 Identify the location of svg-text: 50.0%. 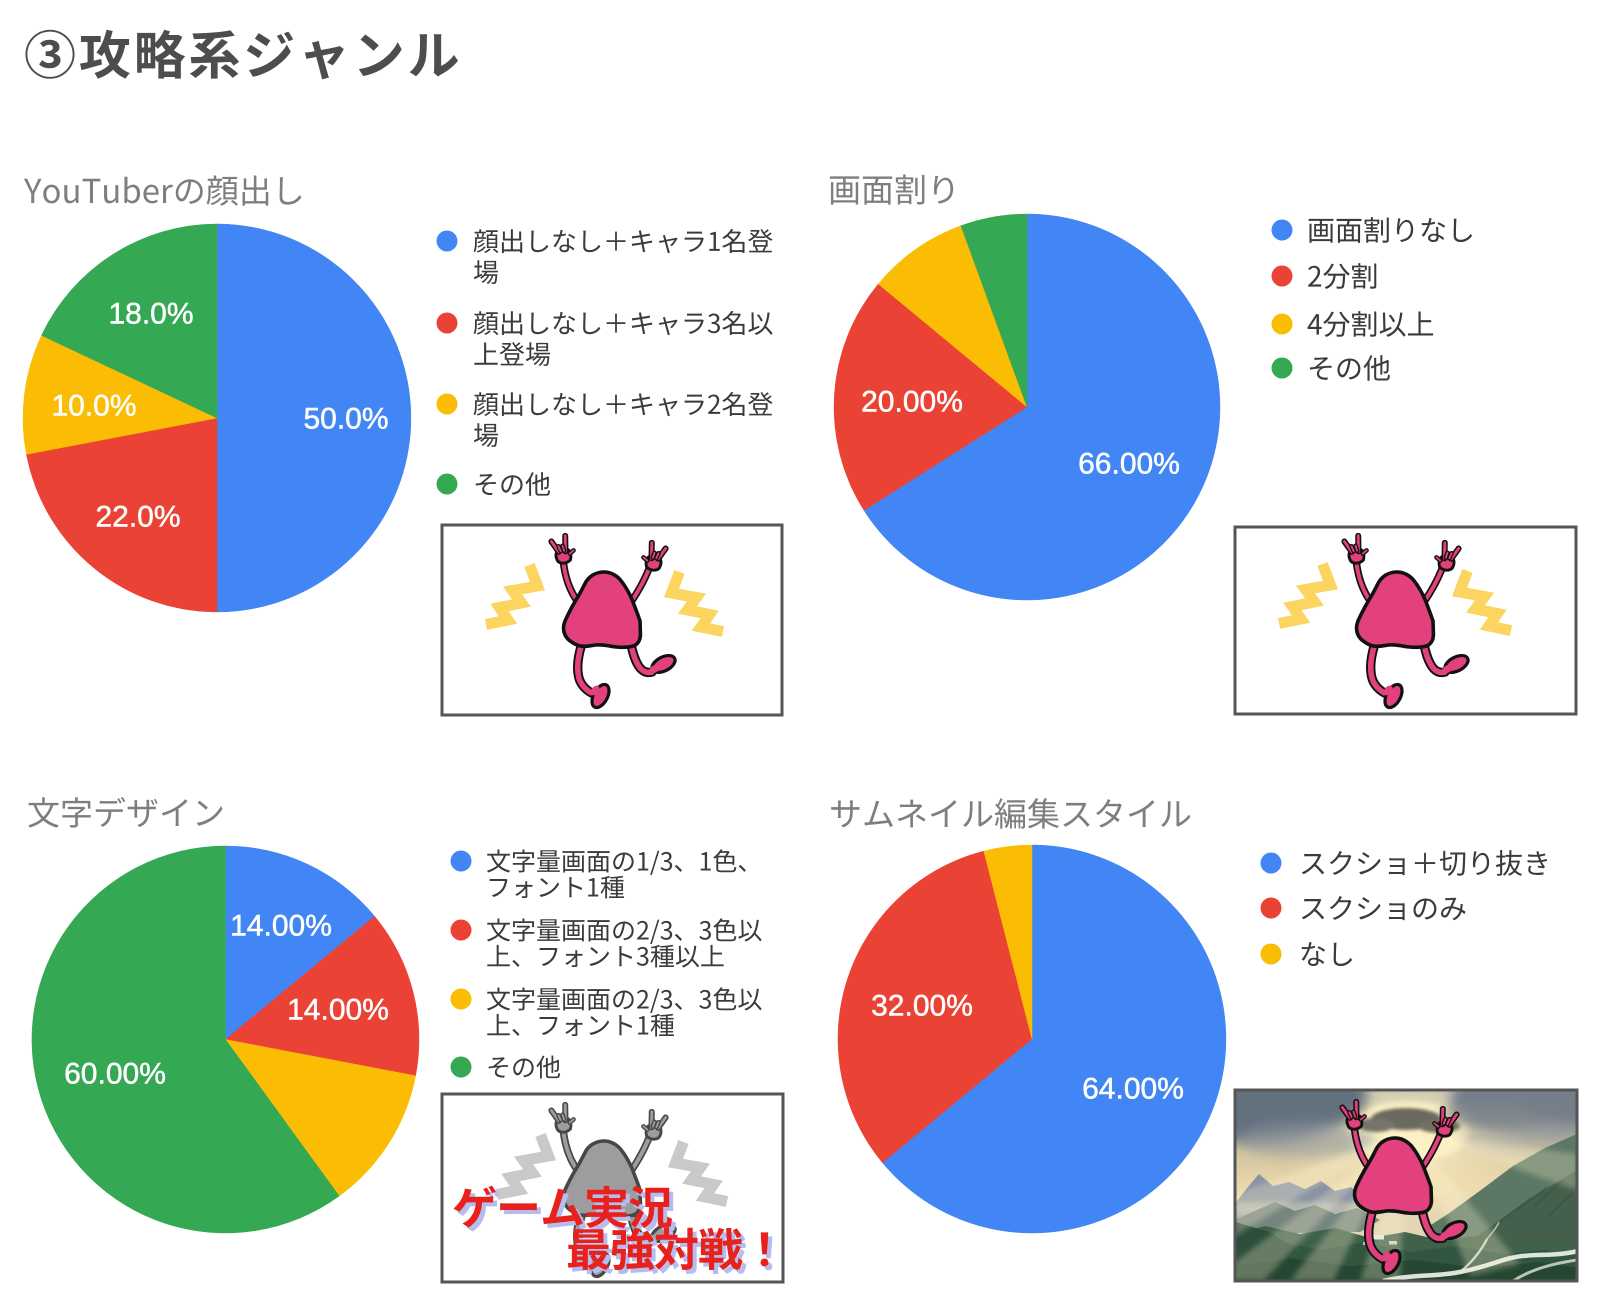
(345, 419).